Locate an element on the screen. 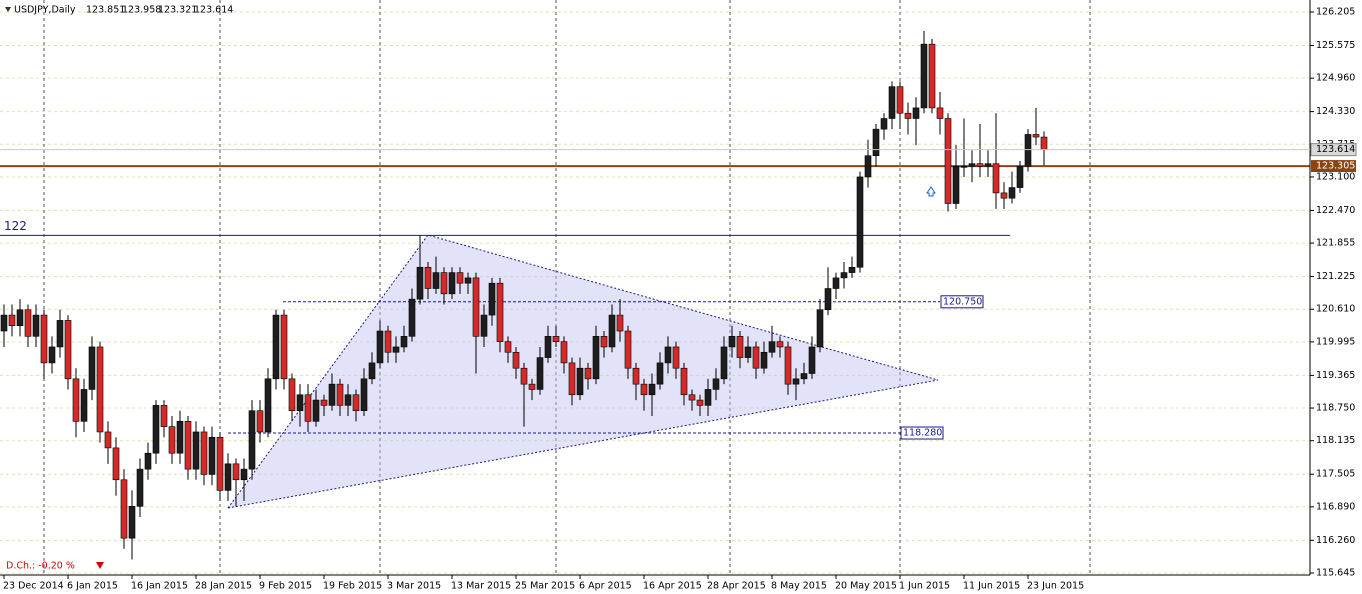 This screenshot has width=1362, height=594. x-tick-label: 6 Apr 2015 is located at coordinates (605, 586).